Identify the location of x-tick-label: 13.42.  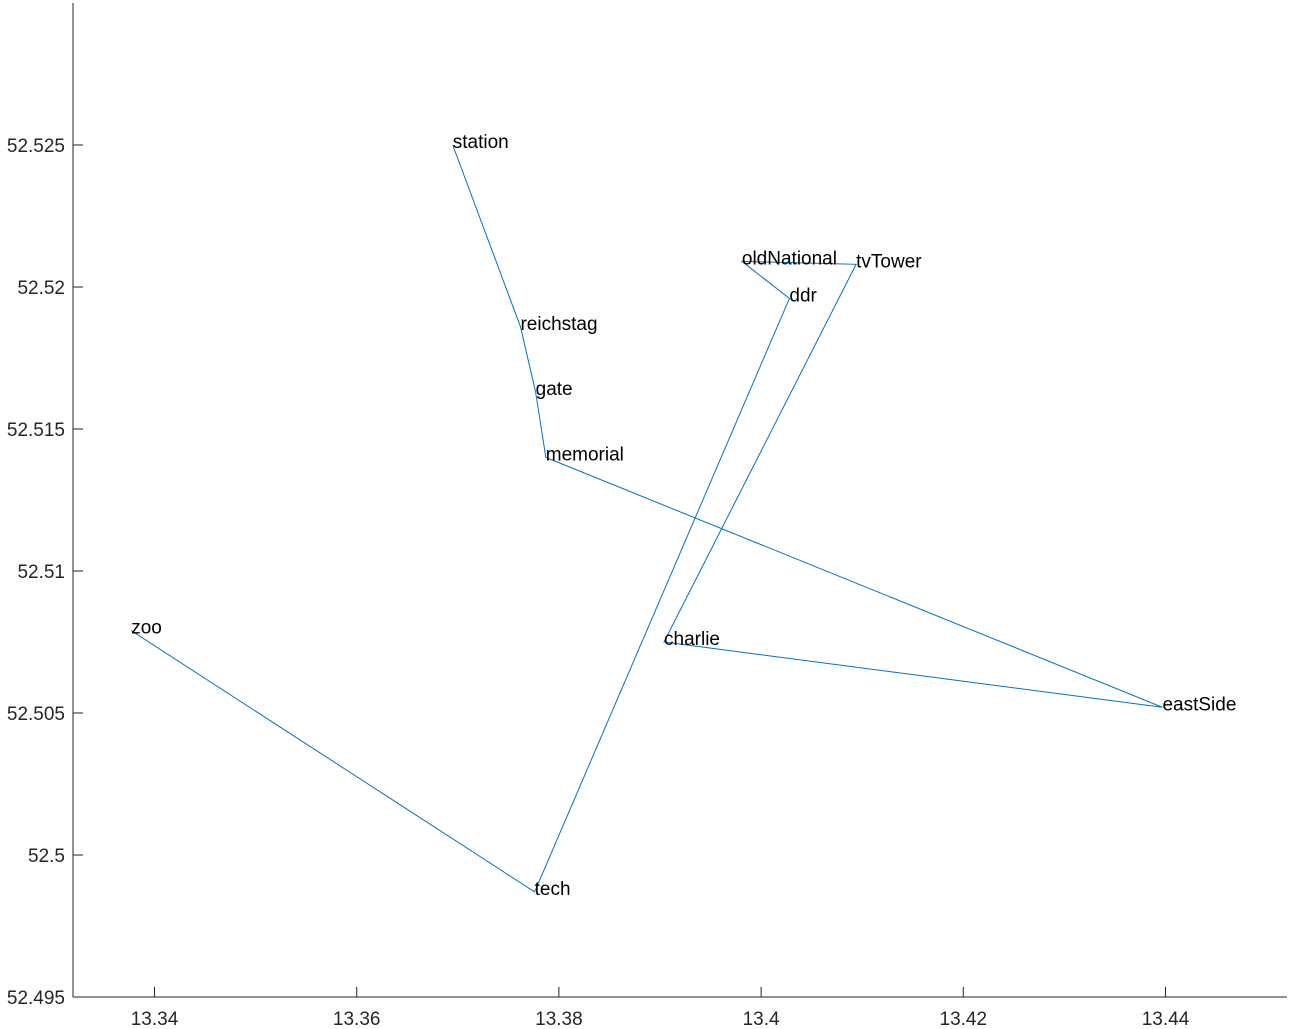
(964, 1019).